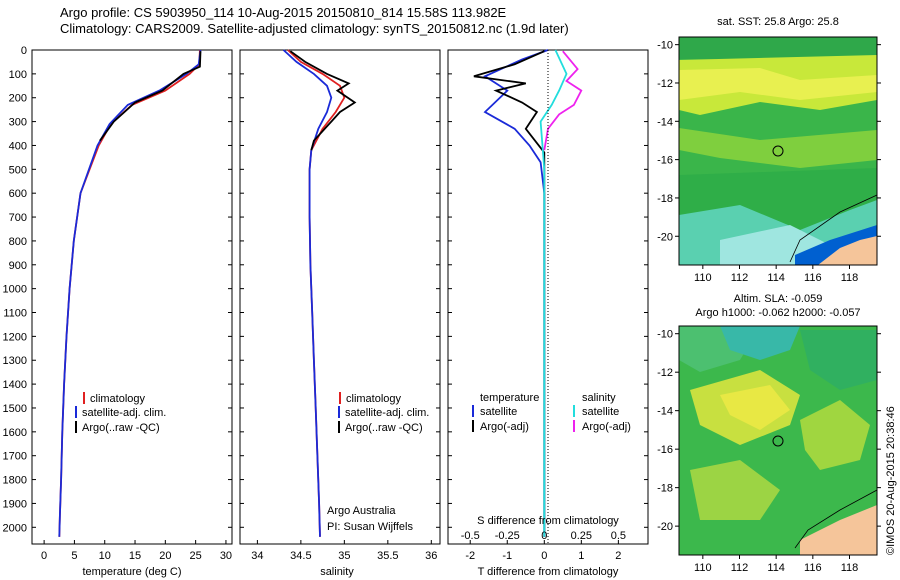 The width and height of the screenshot is (900, 580). What do you see at coordinates (509, 398) in the screenshot?
I see `diff-legend-t-title: temperature` at bounding box center [509, 398].